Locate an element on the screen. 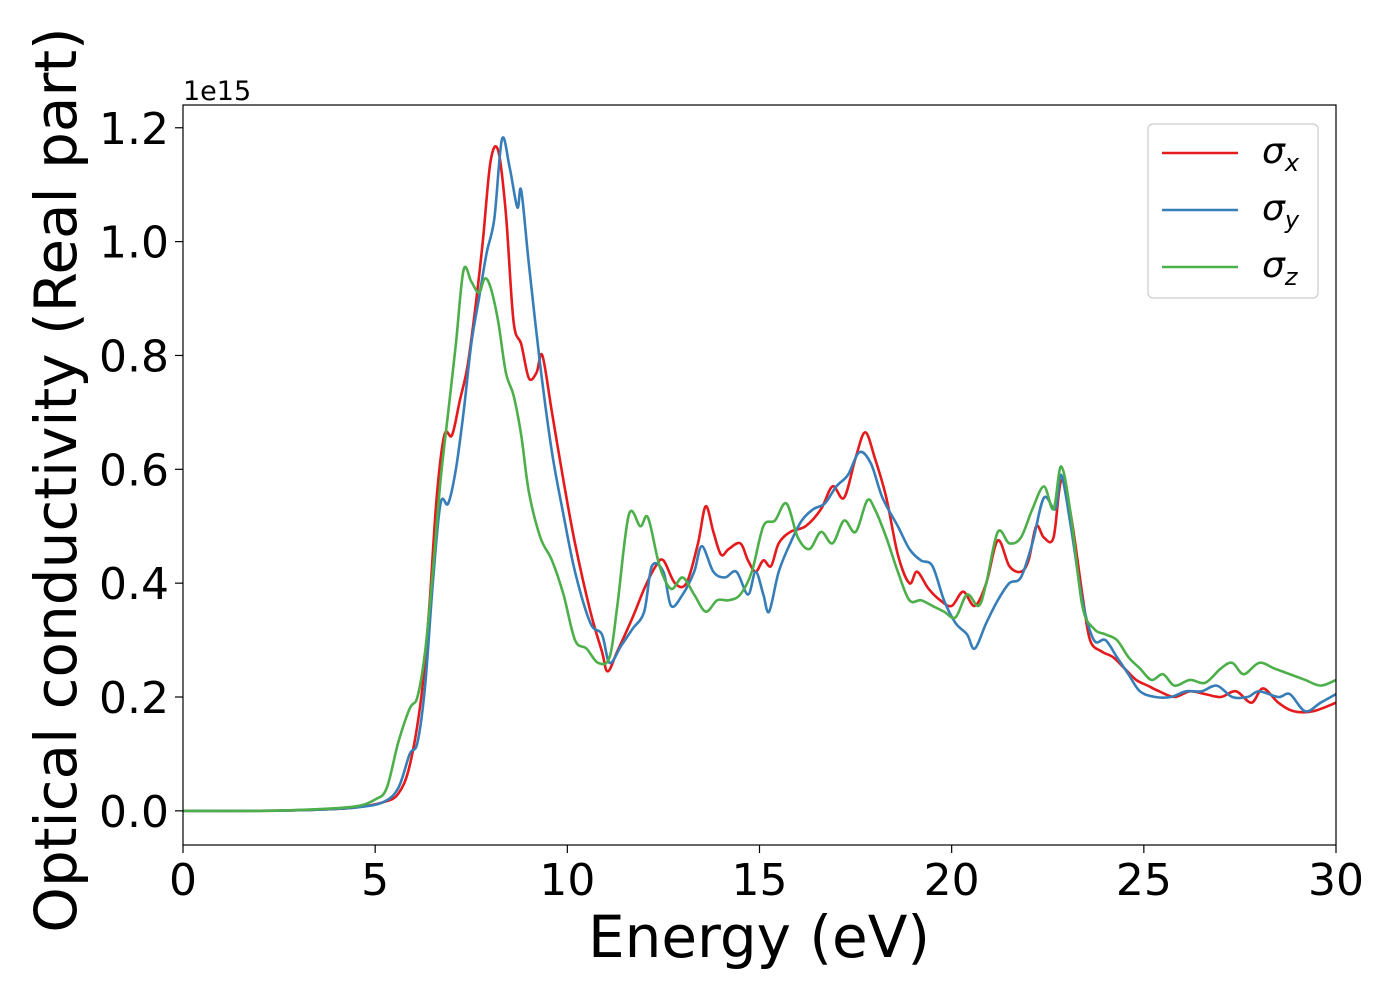 Image resolution: width=1400 pixels, height=1000 pixels. y-tick-label: 0.2 is located at coordinates (134, 698).